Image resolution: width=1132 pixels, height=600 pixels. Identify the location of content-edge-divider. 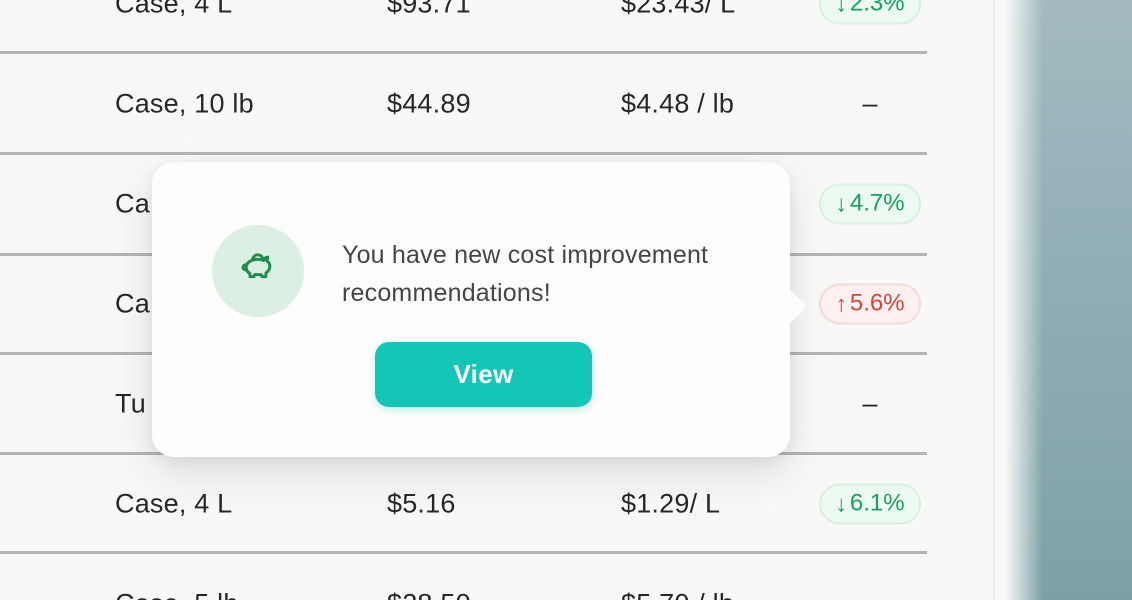
(994, 300).